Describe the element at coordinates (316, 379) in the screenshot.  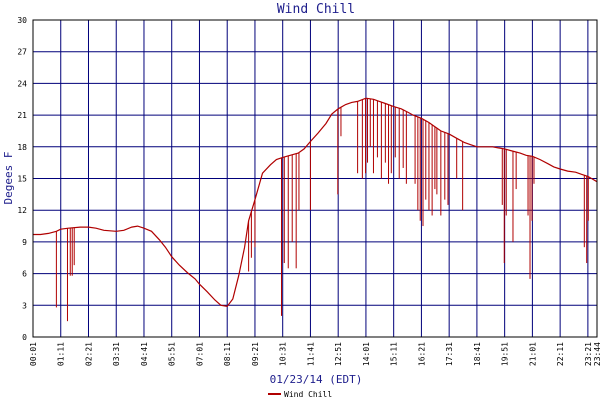
I see `x-axis-label: 01/23/14 (EDT)` at that location.